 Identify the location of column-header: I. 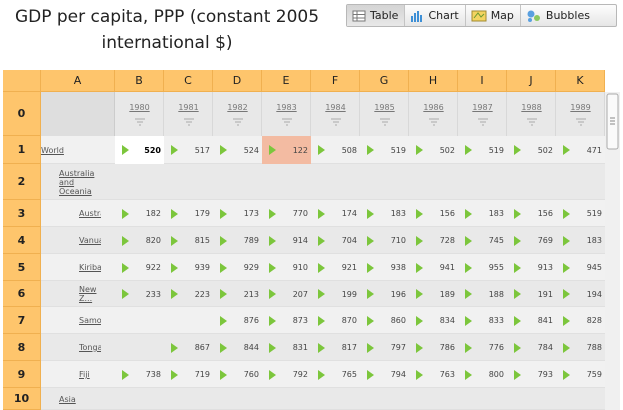
(482, 81).